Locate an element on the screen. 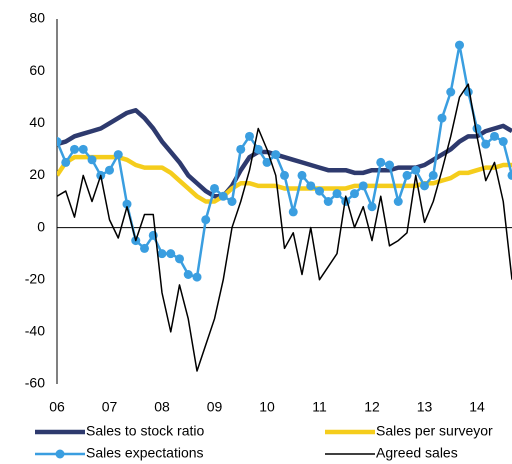 The width and height of the screenshot is (512, 464). legend-label: Agreed sales is located at coordinates (417, 453).